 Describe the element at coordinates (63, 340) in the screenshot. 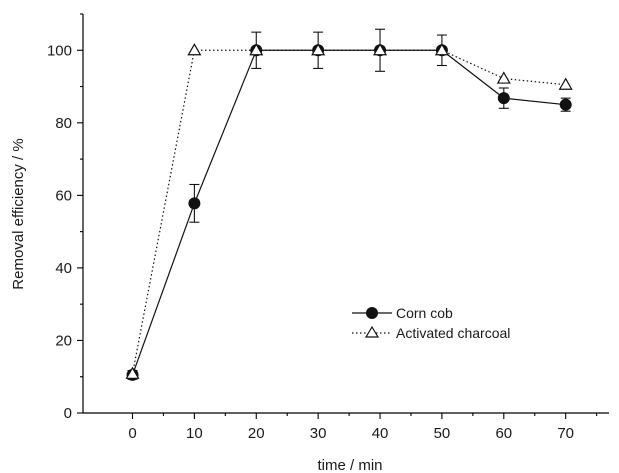

I see `y-tick-label: 20` at that location.